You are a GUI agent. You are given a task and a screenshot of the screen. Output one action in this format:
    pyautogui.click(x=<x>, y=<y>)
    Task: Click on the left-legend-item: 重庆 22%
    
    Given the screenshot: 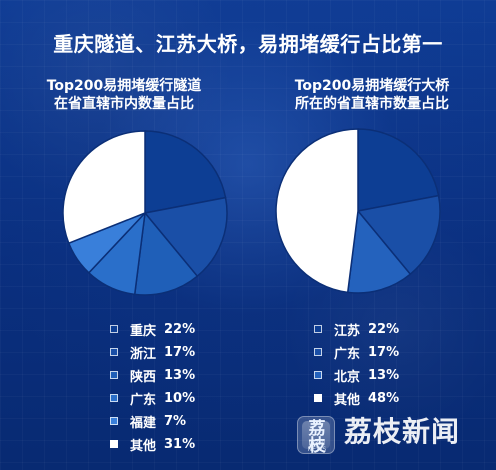 What is the action you would take?
    pyautogui.click(x=152, y=329)
    